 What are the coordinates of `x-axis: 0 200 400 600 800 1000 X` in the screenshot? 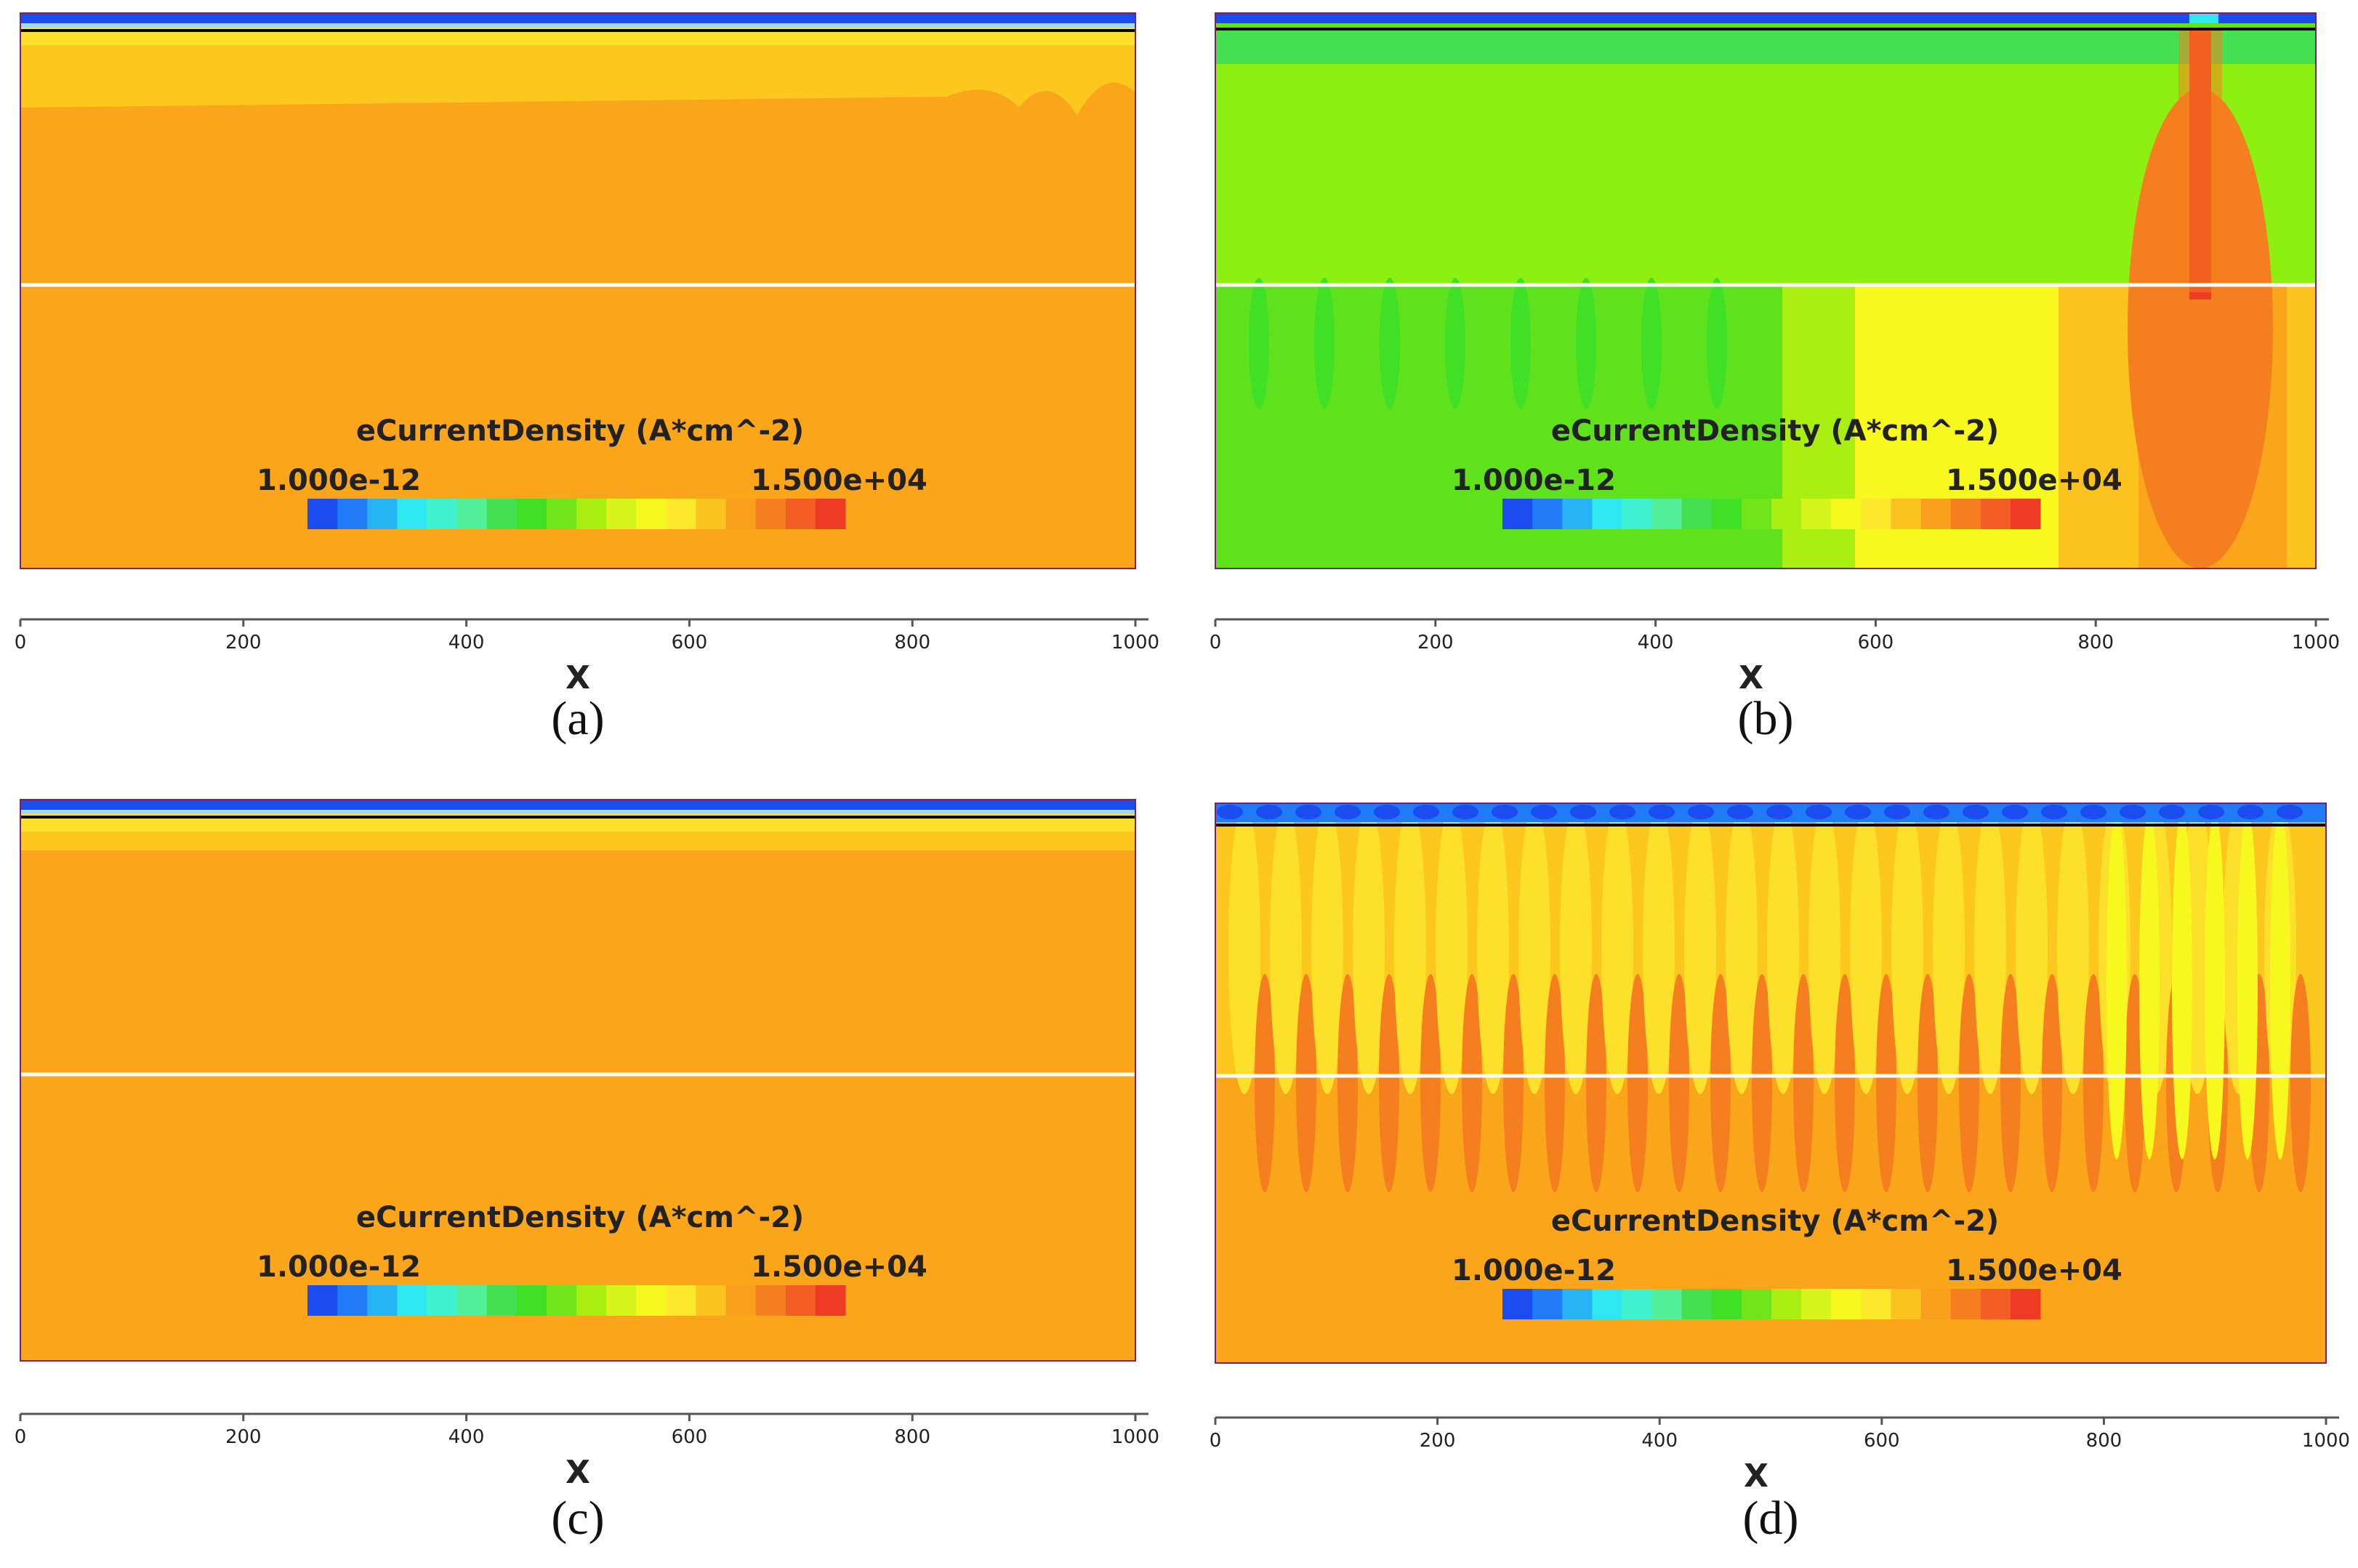 It's located at (587, 1451).